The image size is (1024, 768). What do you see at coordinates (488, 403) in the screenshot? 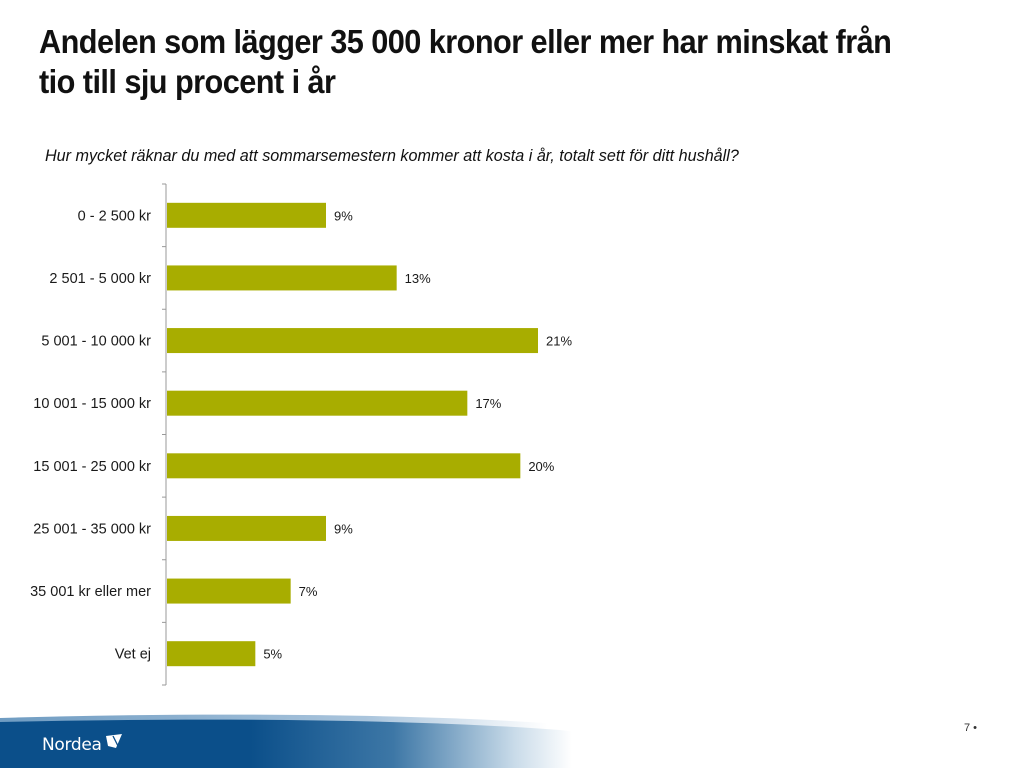
I see `data-label: 17%` at bounding box center [488, 403].